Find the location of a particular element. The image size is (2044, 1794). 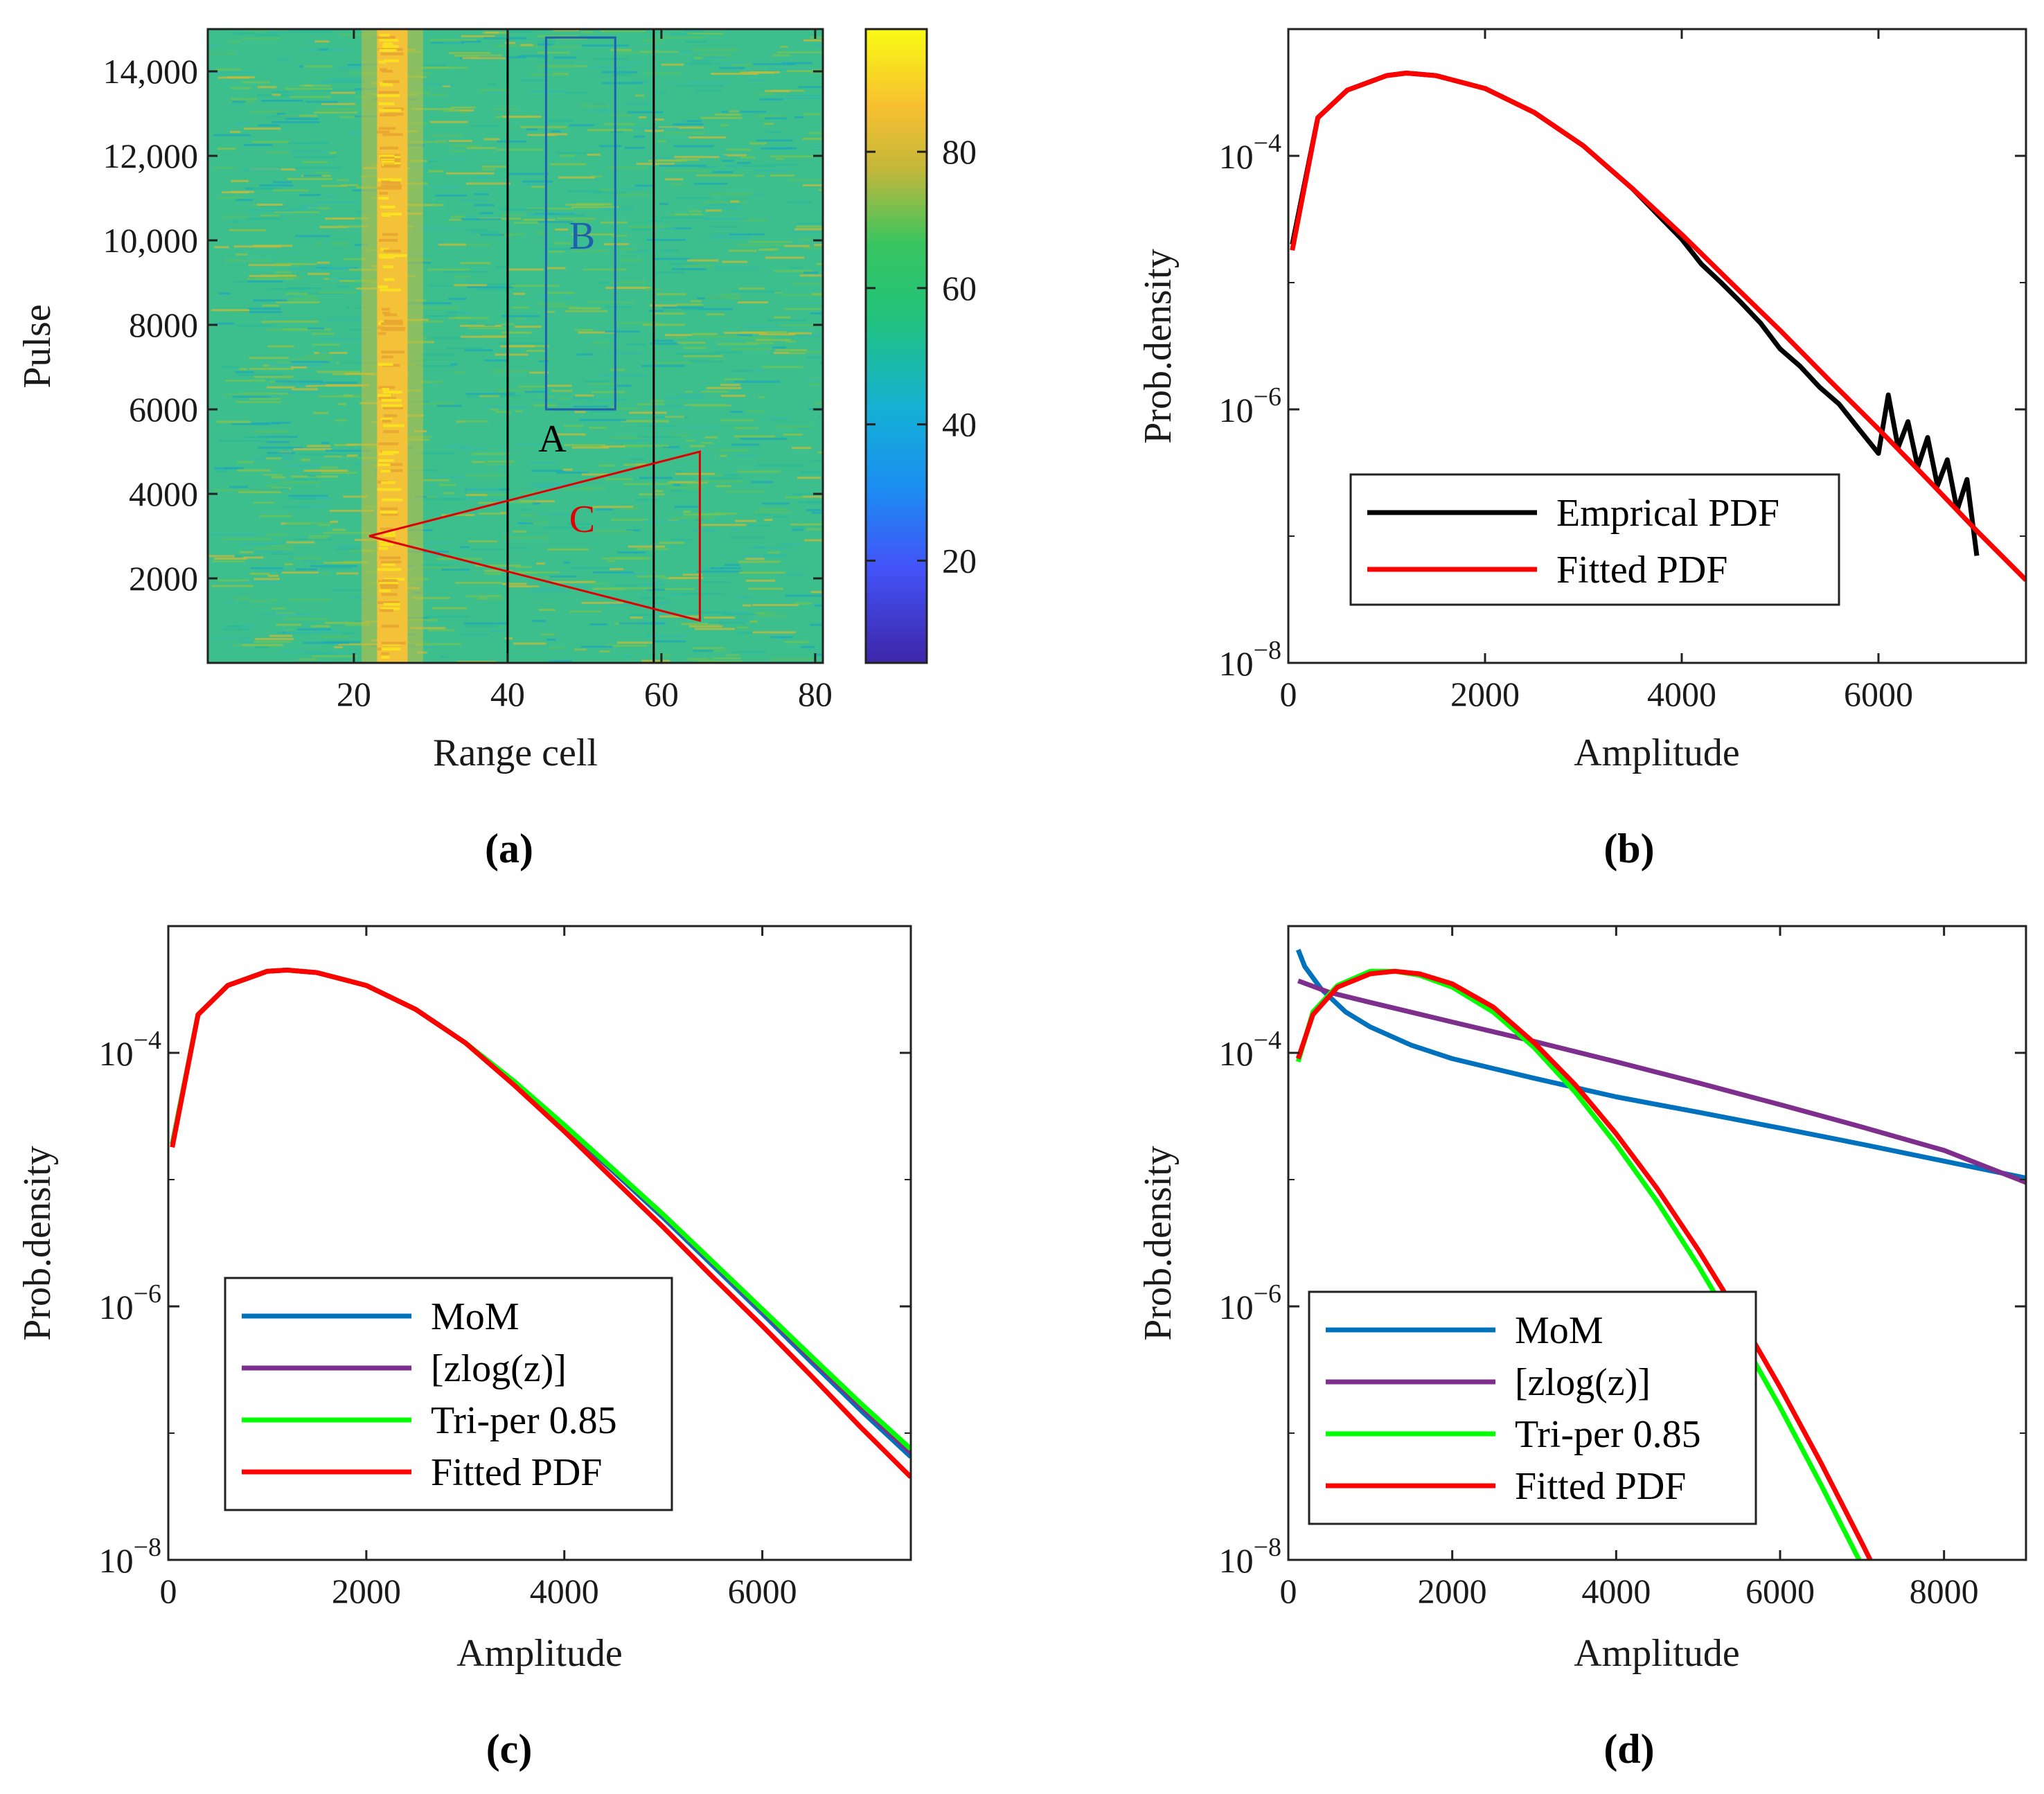

y-tick-label: 10⁻⁸ is located at coordinates (1250, 659).